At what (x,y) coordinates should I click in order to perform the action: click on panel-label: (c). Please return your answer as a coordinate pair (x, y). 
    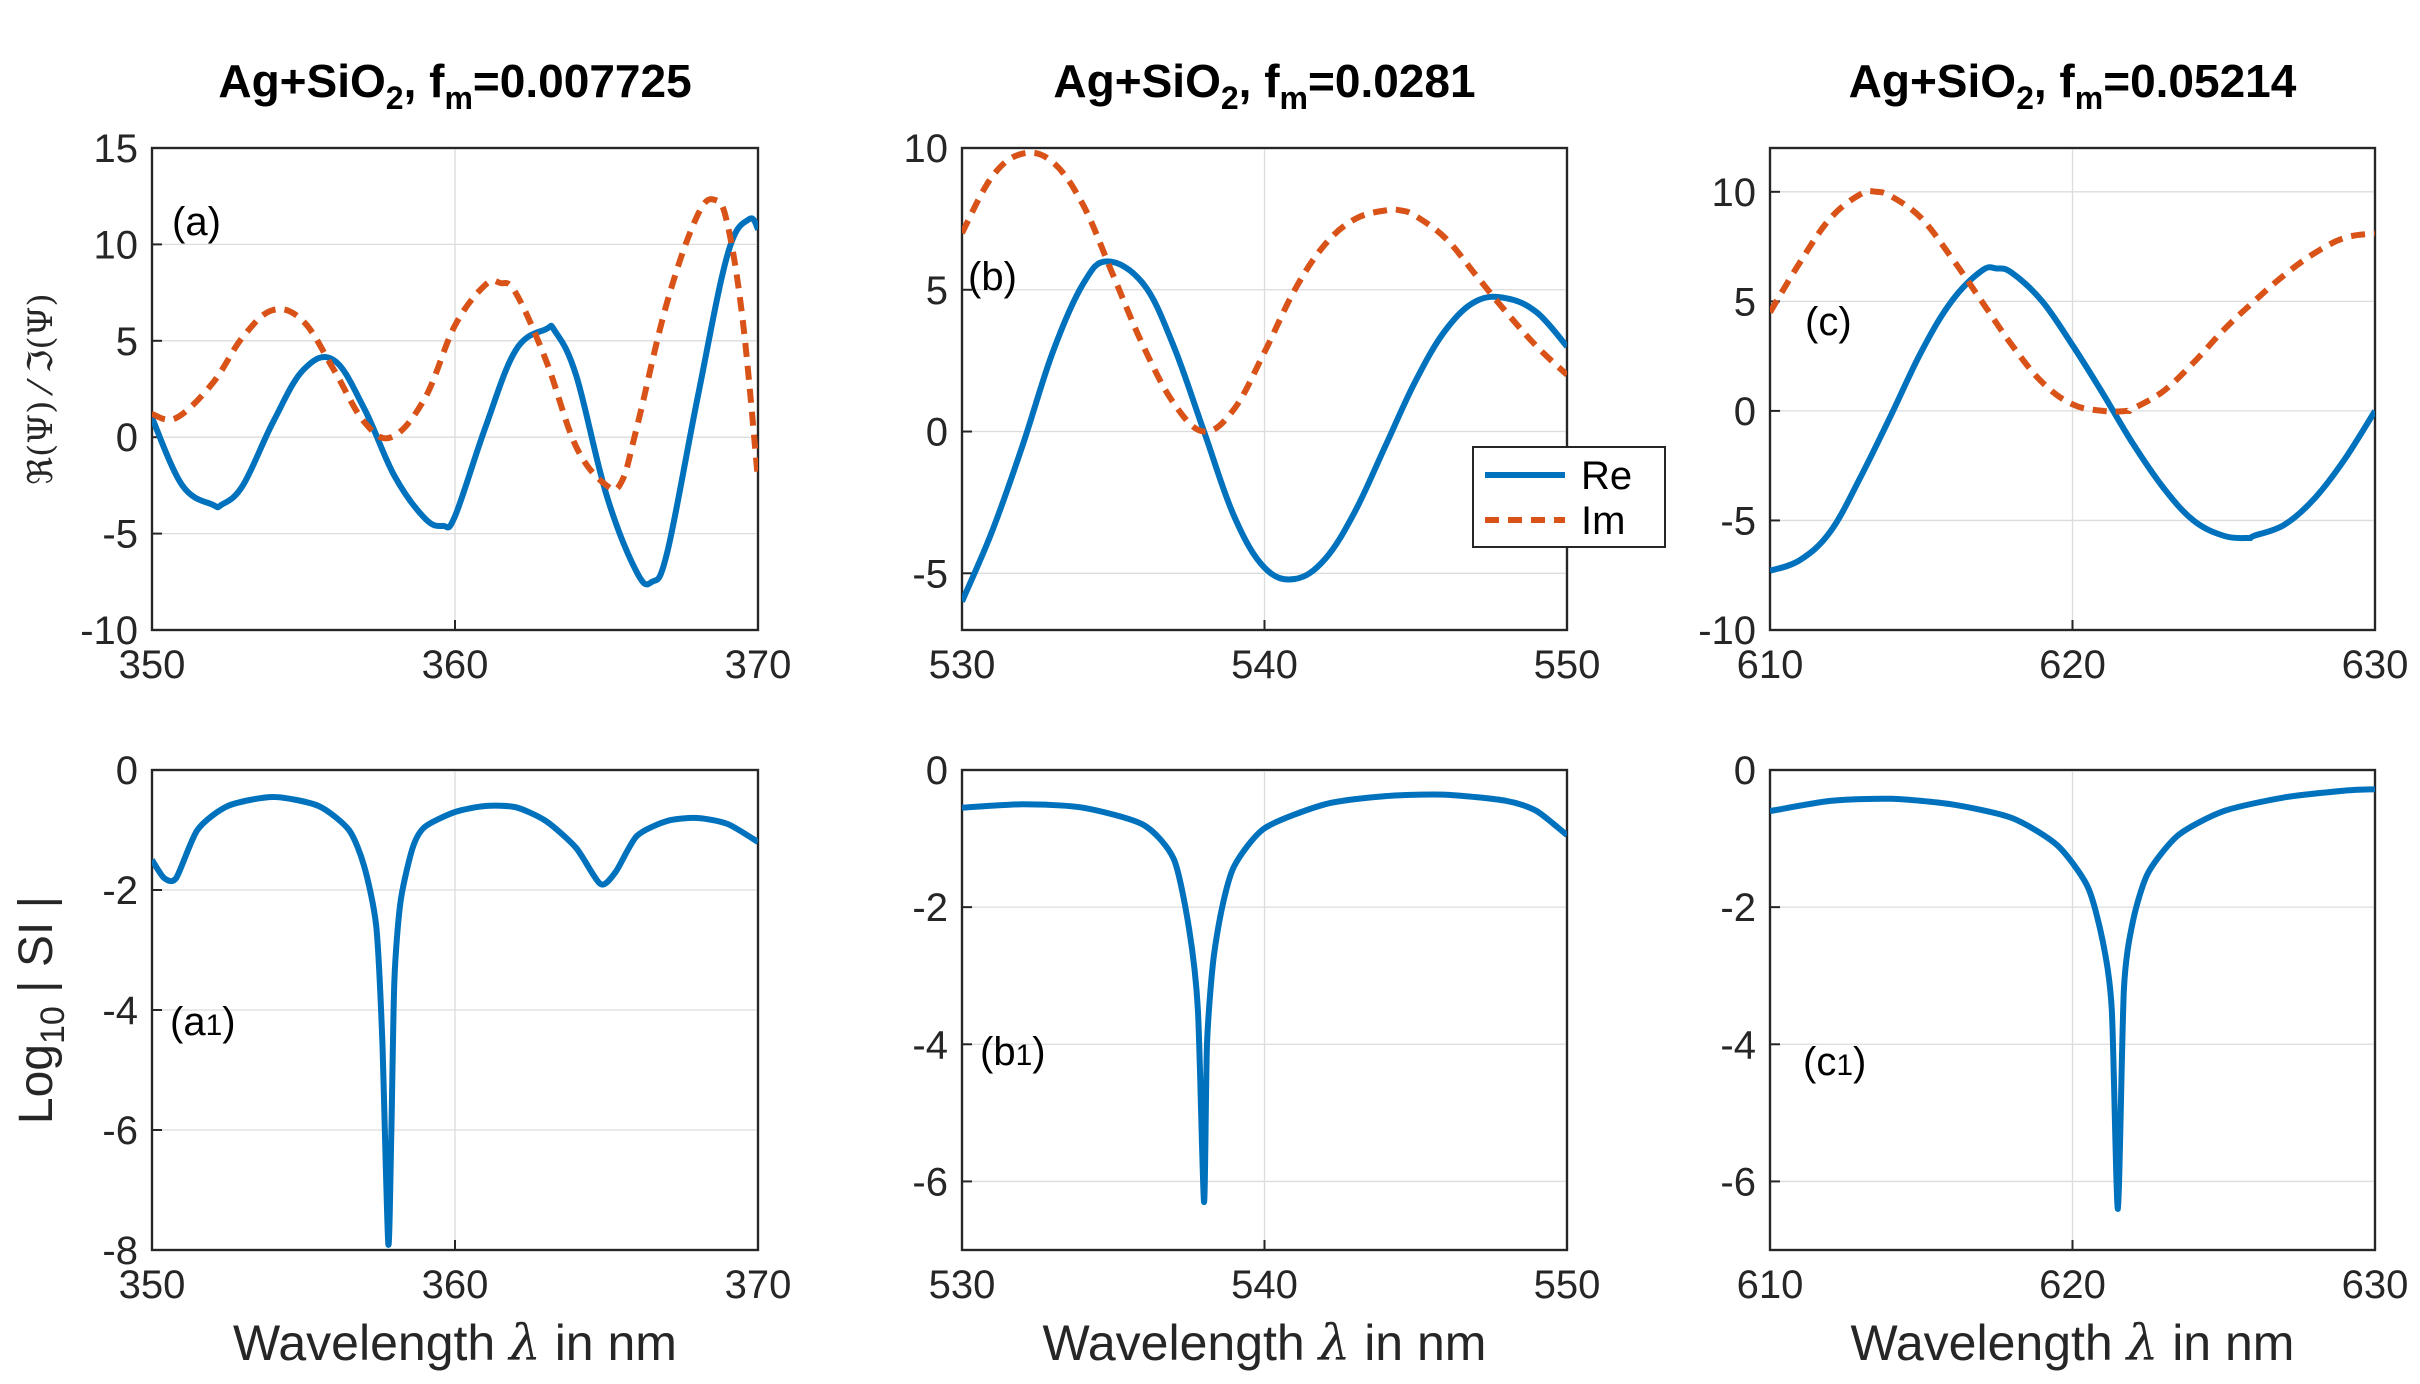
    Looking at the image, I should click on (1828, 322).